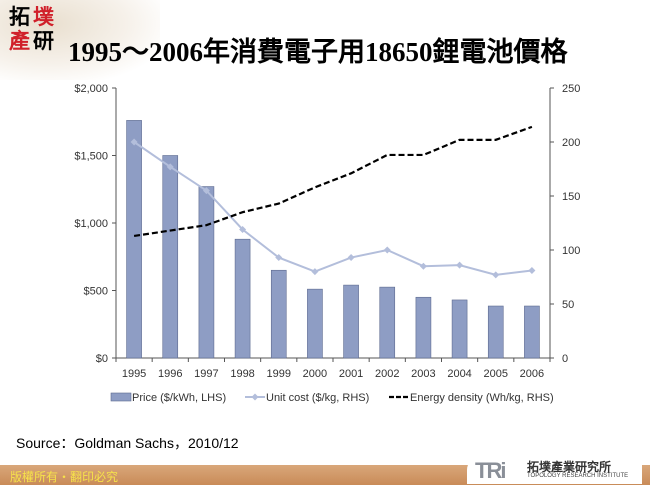 Image resolution: width=650 pixels, height=485 pixels. Describe the element at coordinates (64, 477) in the screenshot. I see `copyright-text: 版權所有‧翻印必究` at that location.